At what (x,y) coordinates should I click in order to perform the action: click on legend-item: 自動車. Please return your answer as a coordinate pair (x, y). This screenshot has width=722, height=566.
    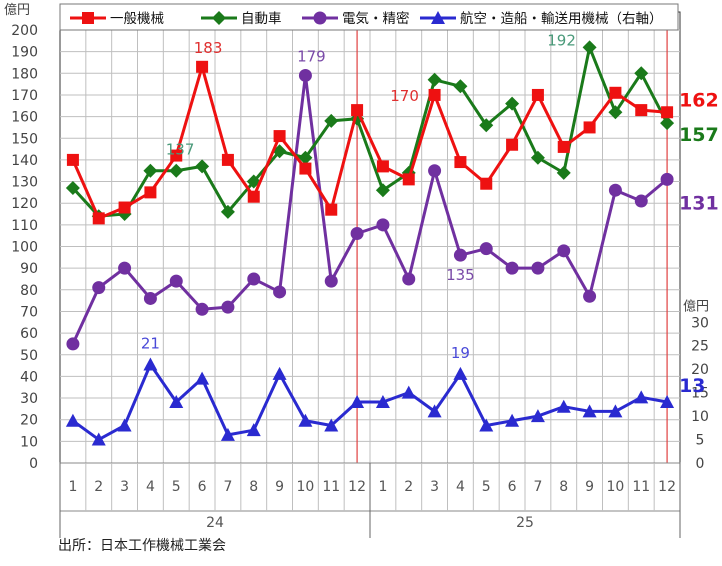
    Looking at the image, I should click on (241, 19).